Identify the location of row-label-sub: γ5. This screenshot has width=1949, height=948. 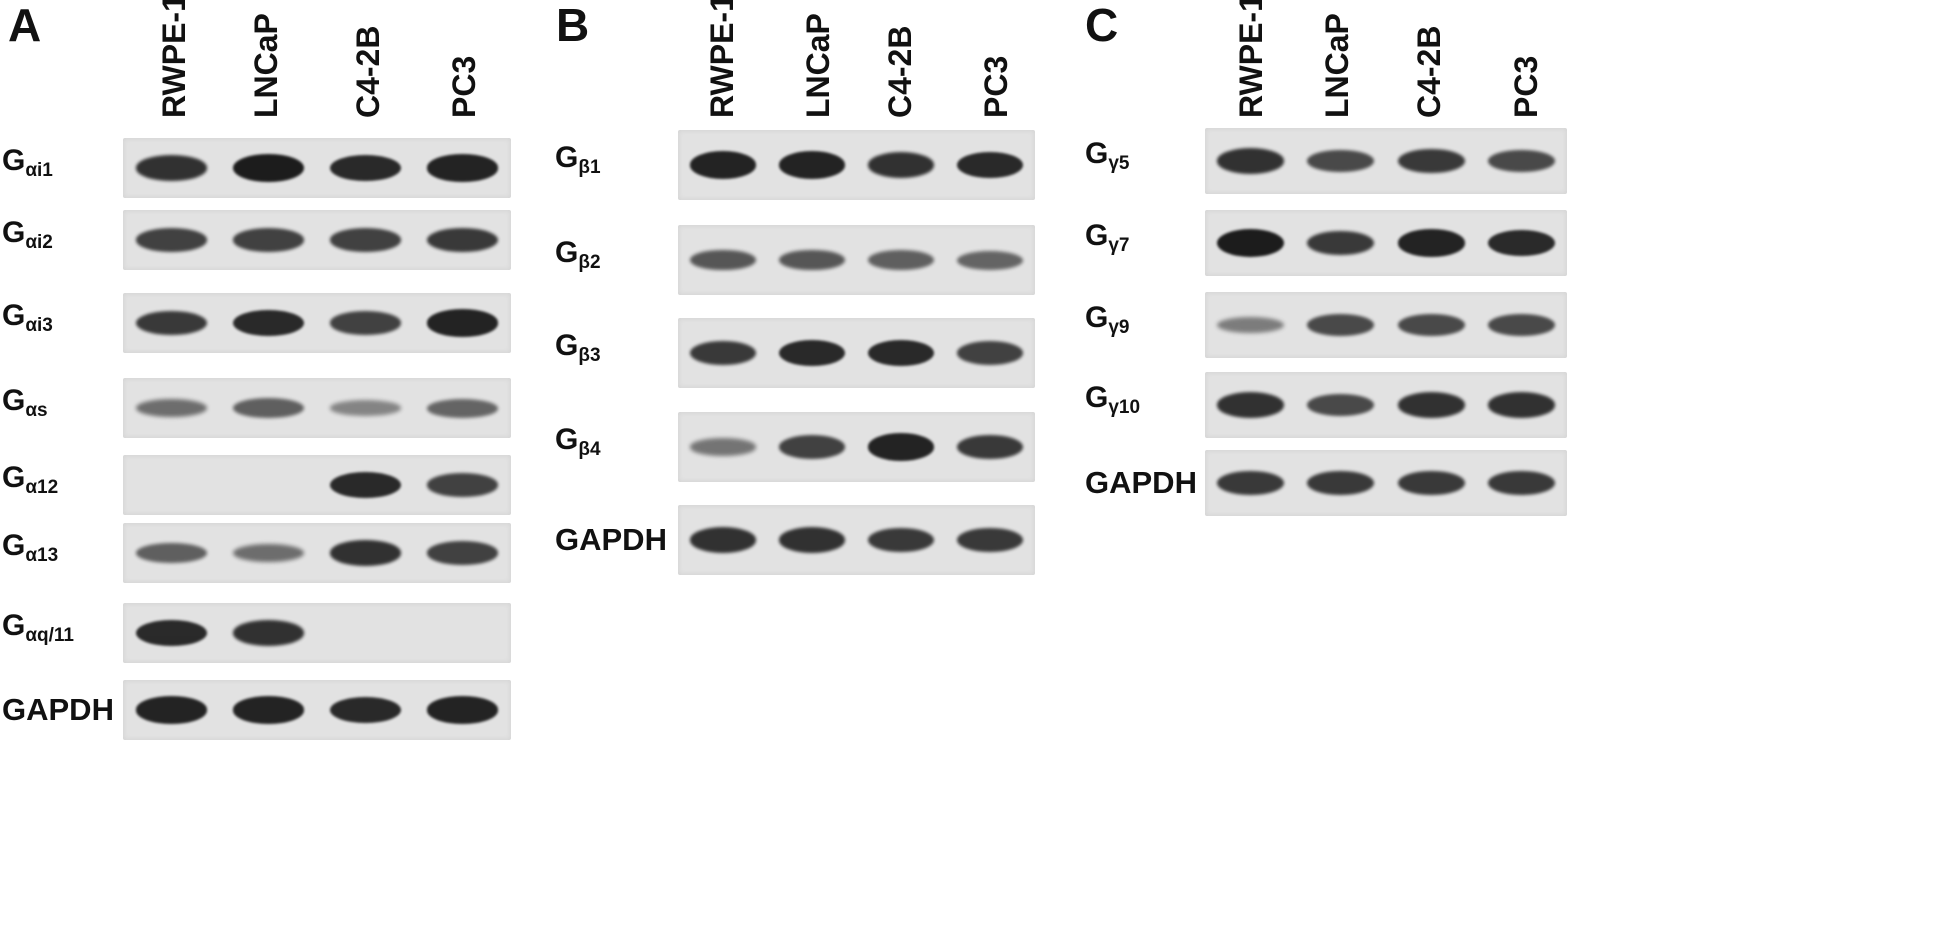
(1118, 163).